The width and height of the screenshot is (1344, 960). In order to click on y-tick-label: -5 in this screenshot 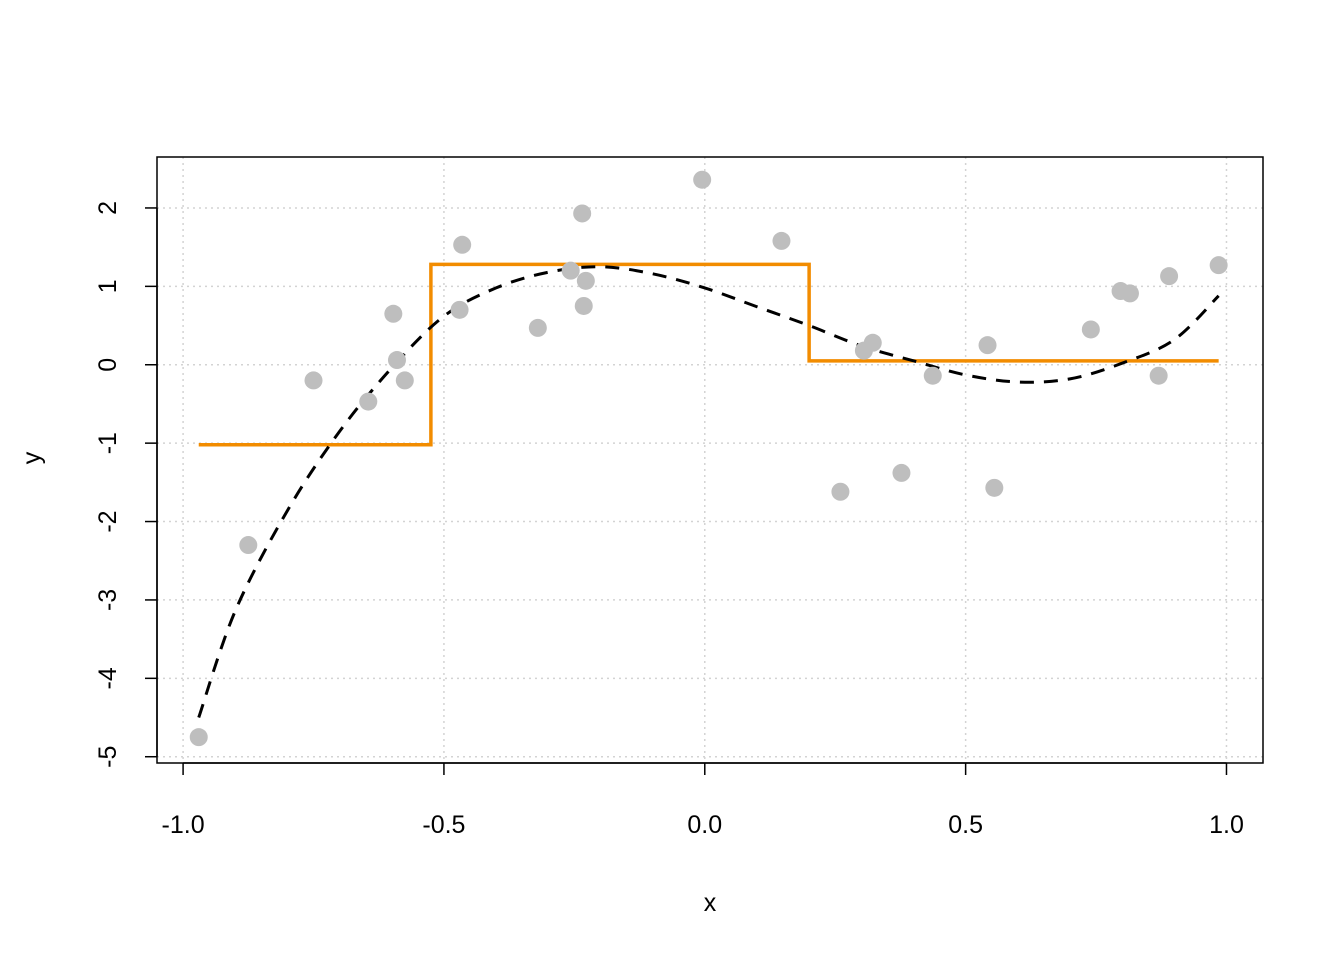, I will do `click(108, 757)`.